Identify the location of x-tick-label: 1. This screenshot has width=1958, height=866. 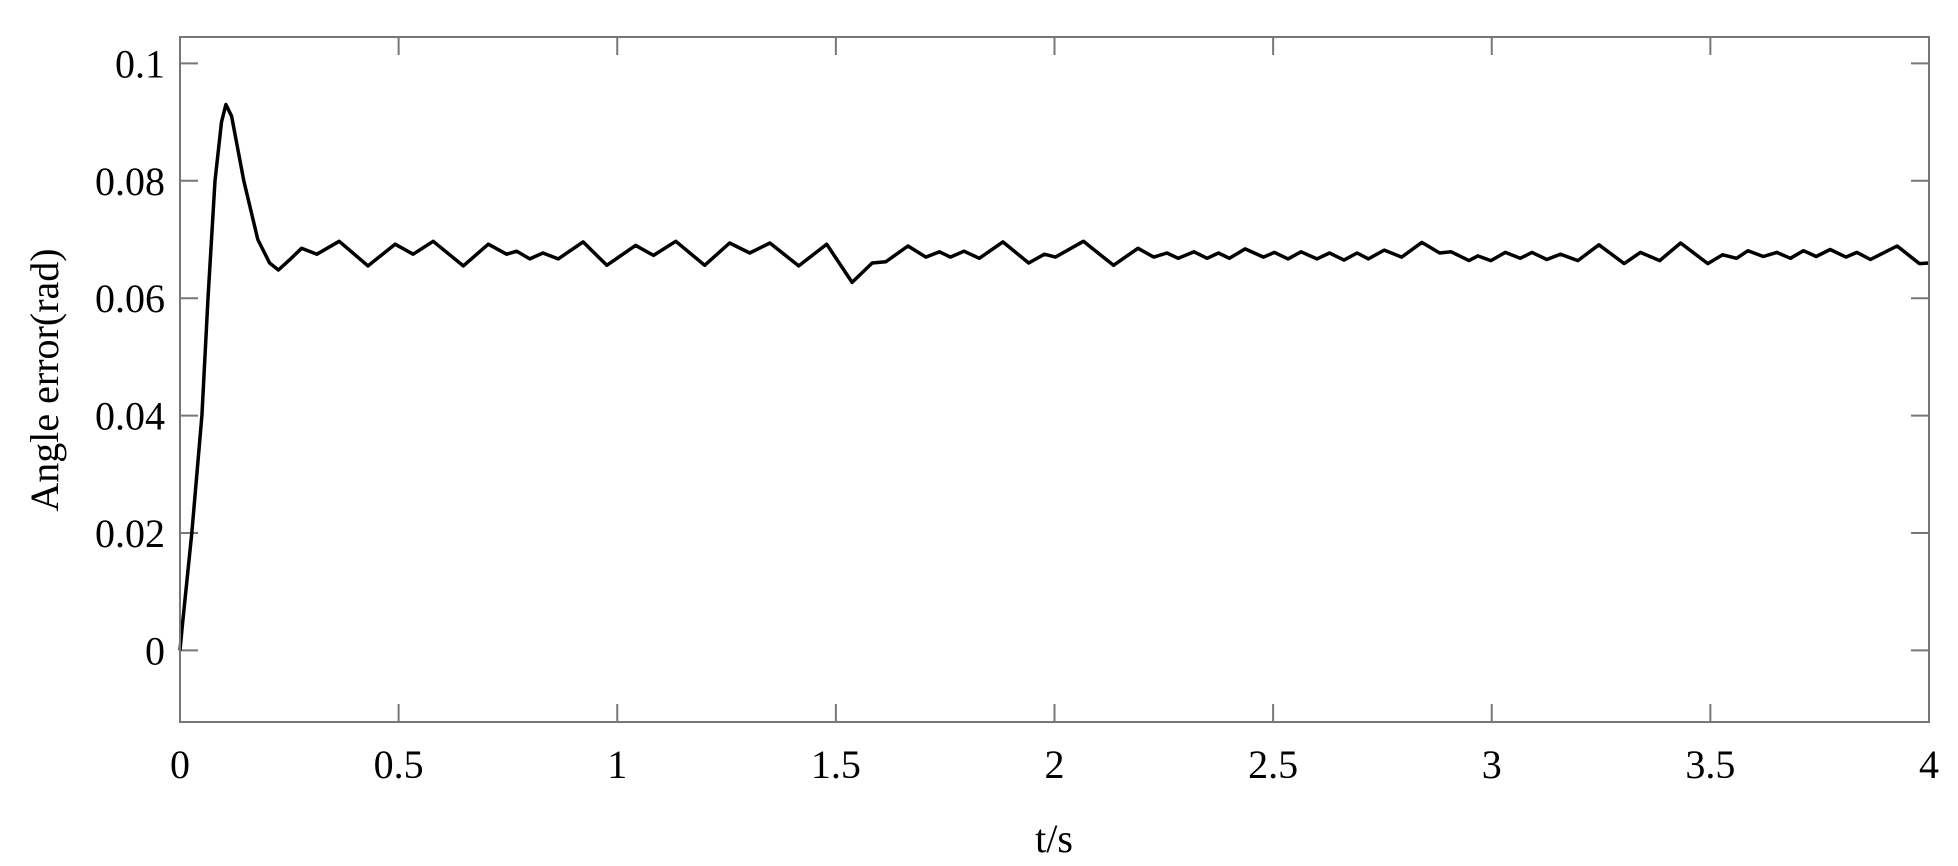
(617, 764).